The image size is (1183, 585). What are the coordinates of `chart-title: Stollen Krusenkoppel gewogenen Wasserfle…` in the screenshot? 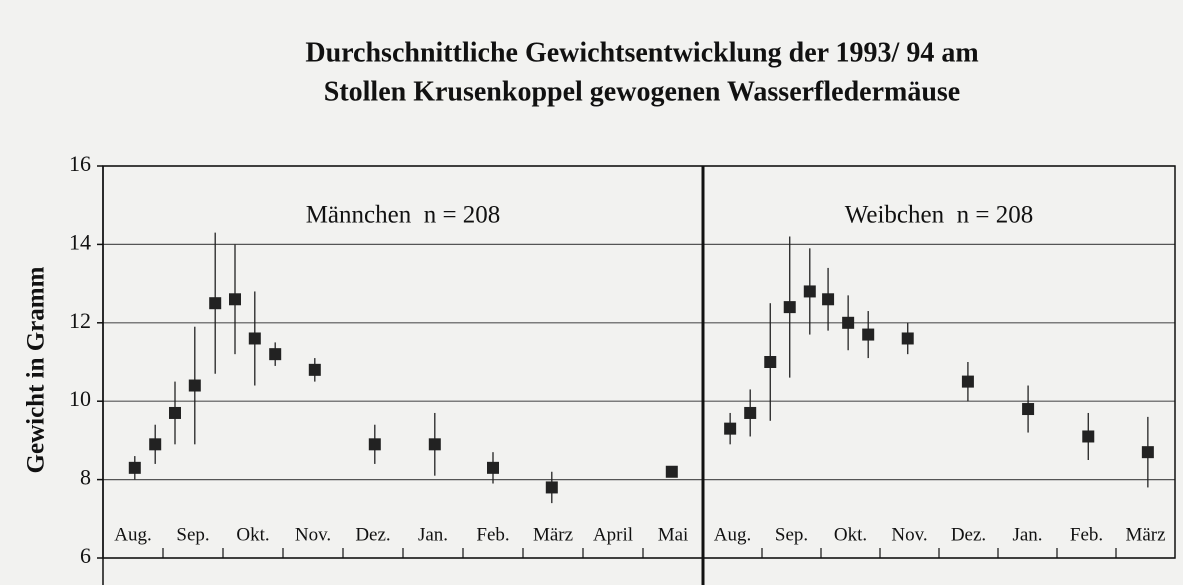 It's located at (642, 91).